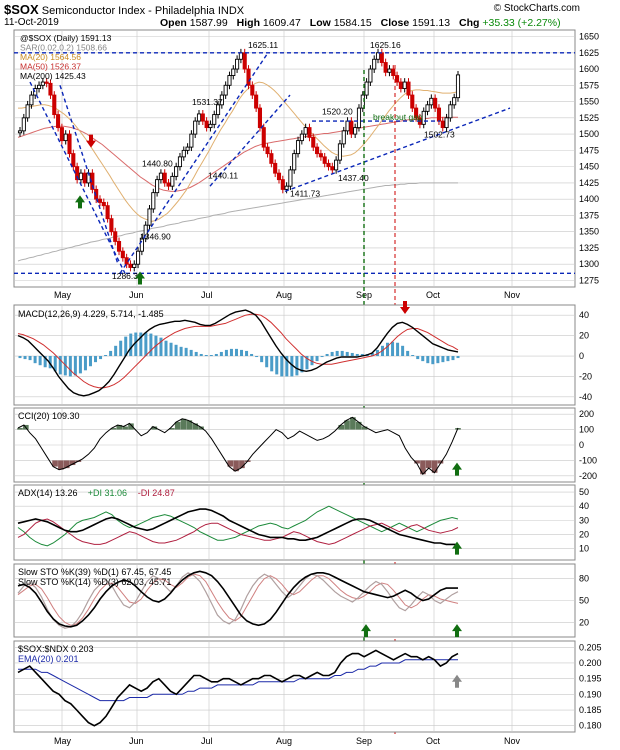  I want to click on y-tick-label: 1350, so click(589, 232).